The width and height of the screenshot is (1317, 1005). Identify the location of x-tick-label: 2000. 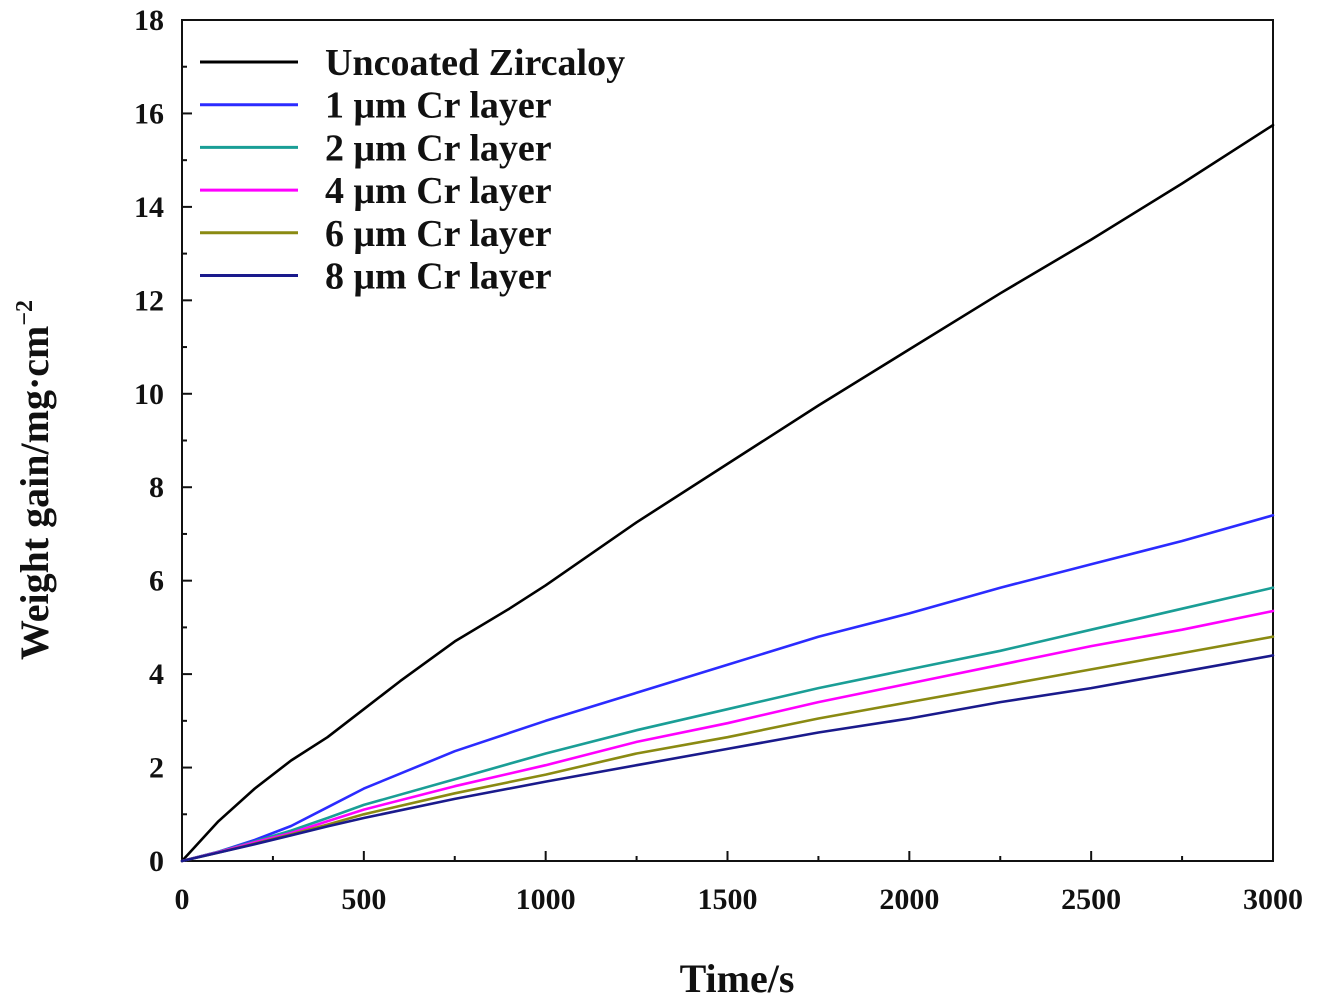
(909, 899).